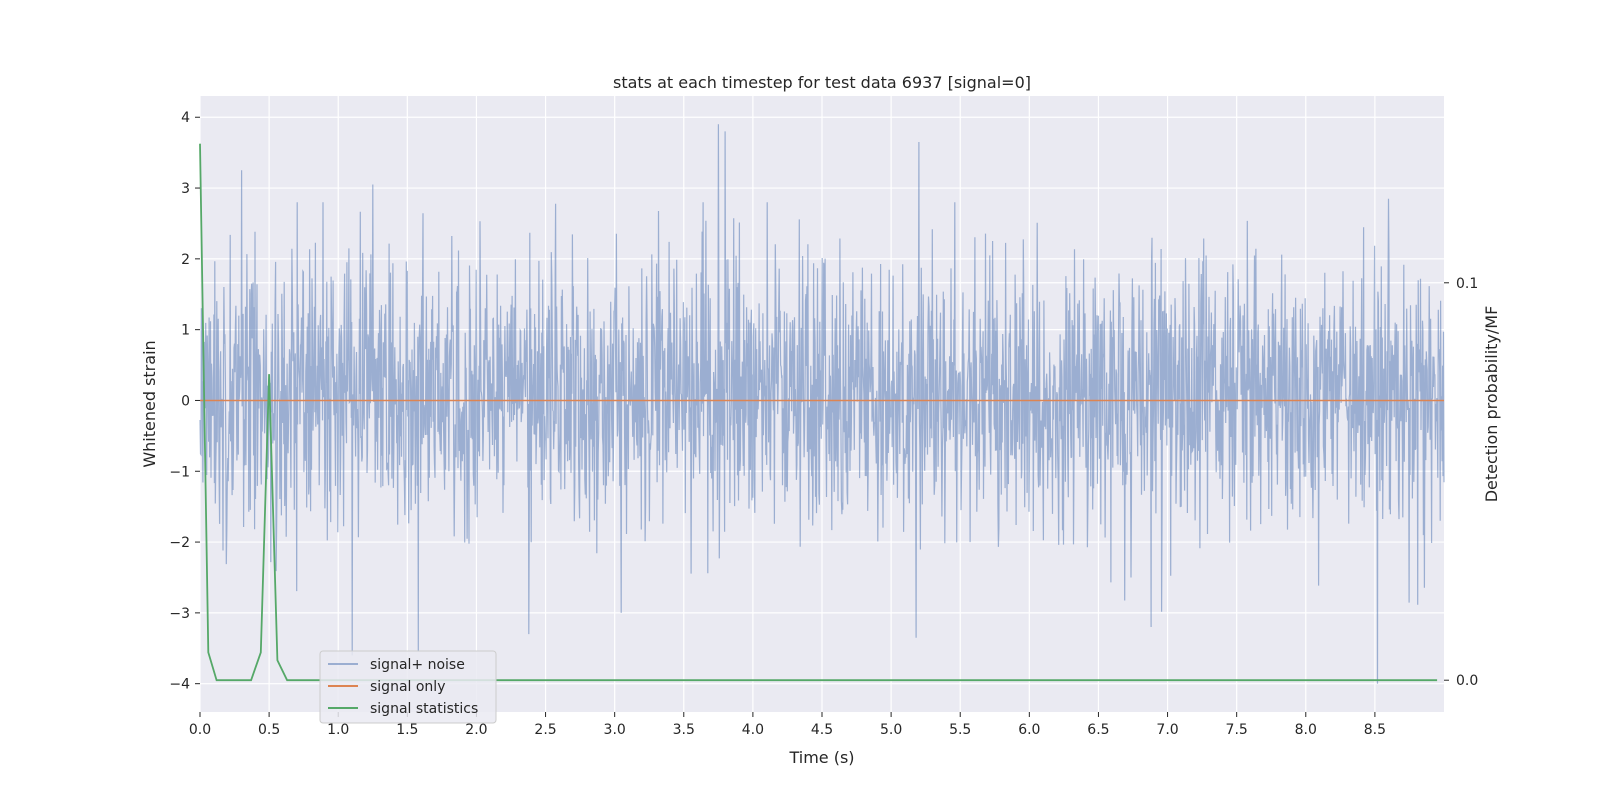  I want to click on x-tick-label: 7.0, so click(1167, 730).